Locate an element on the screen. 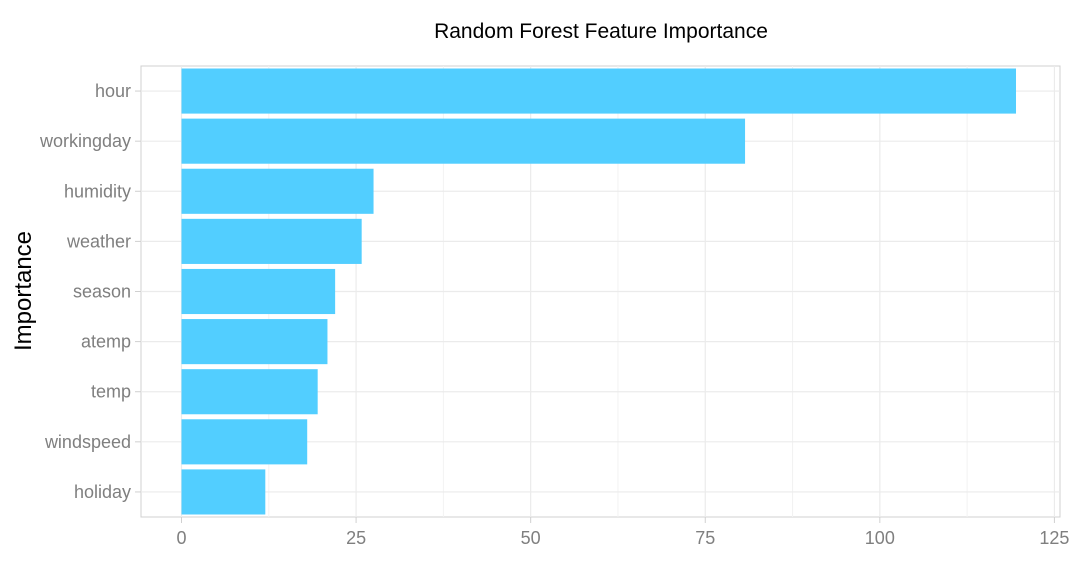 The height and width of the screenshot is (575, 1080). x-tick-labels: 0 25 50 75 100 125 is located at coordinates (622, 532).